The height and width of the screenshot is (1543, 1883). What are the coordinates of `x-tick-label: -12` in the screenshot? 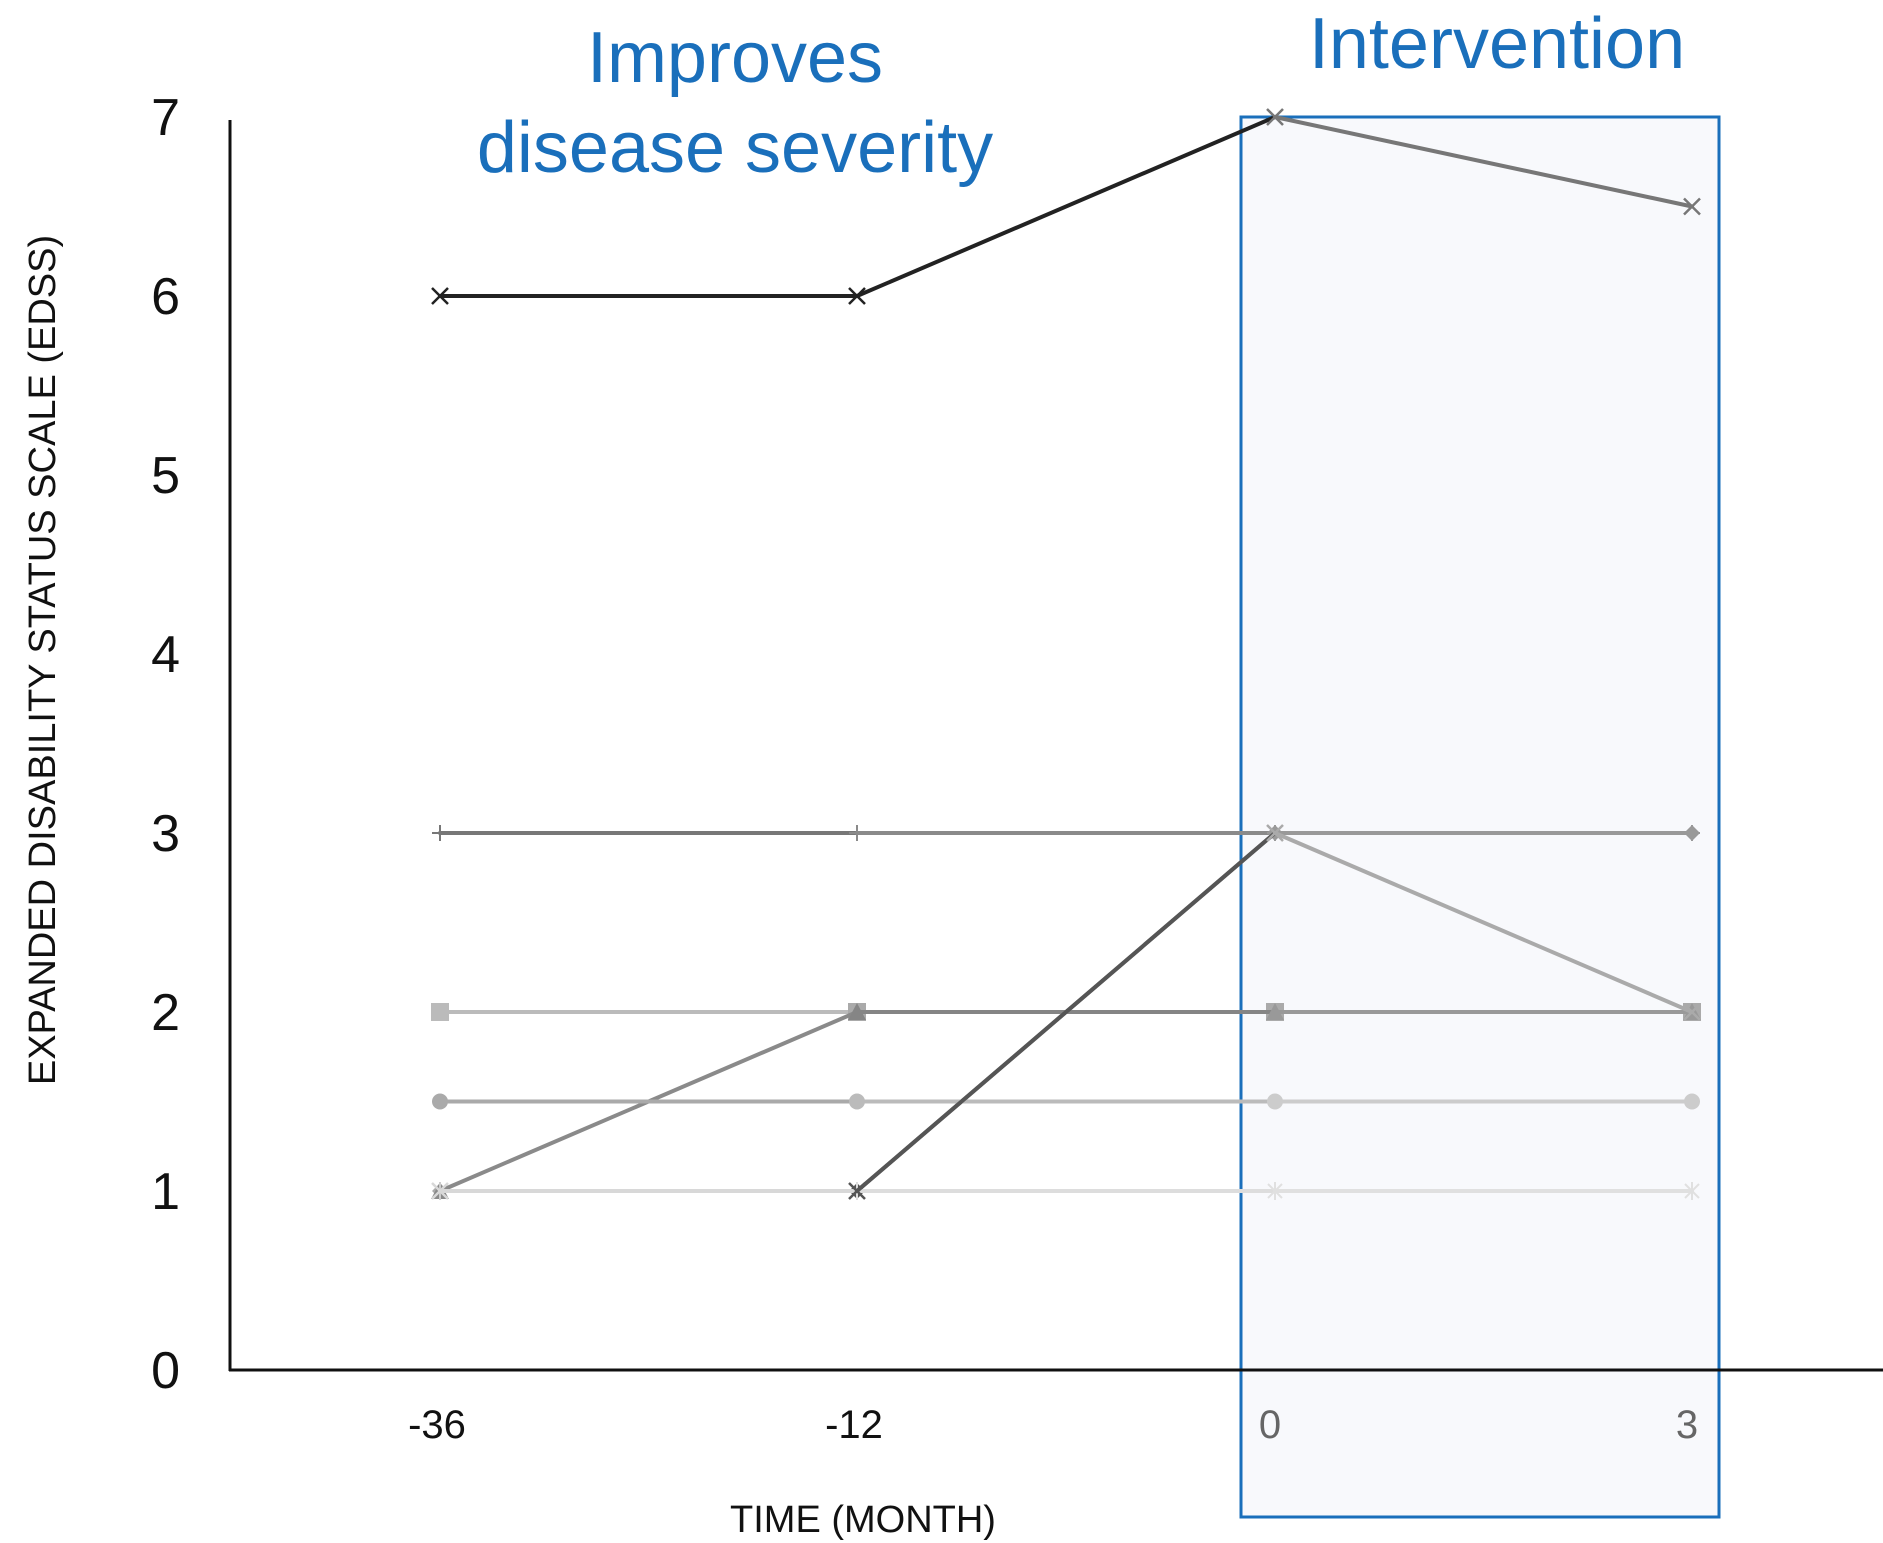 It's located at (854, 1425).